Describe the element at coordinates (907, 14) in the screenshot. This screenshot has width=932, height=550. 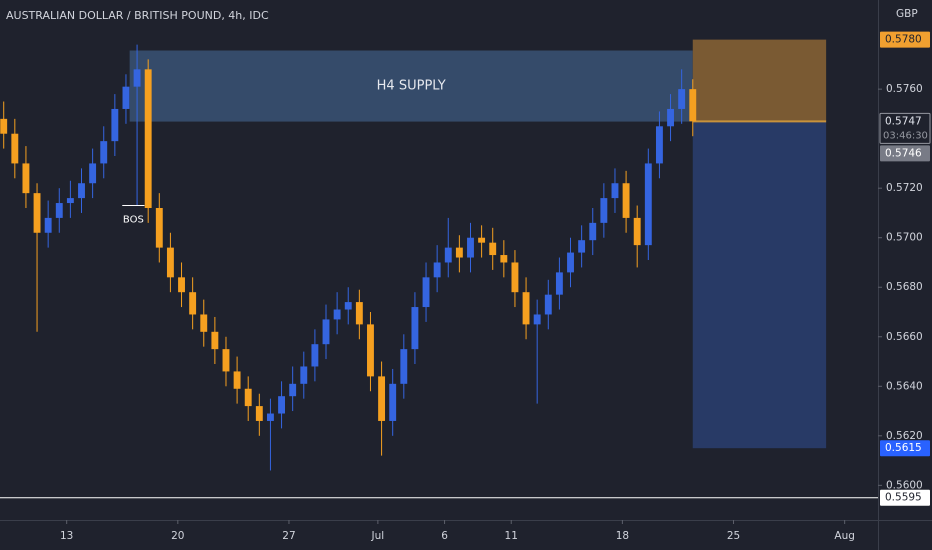
I see `currency-label: GBP` at that location.